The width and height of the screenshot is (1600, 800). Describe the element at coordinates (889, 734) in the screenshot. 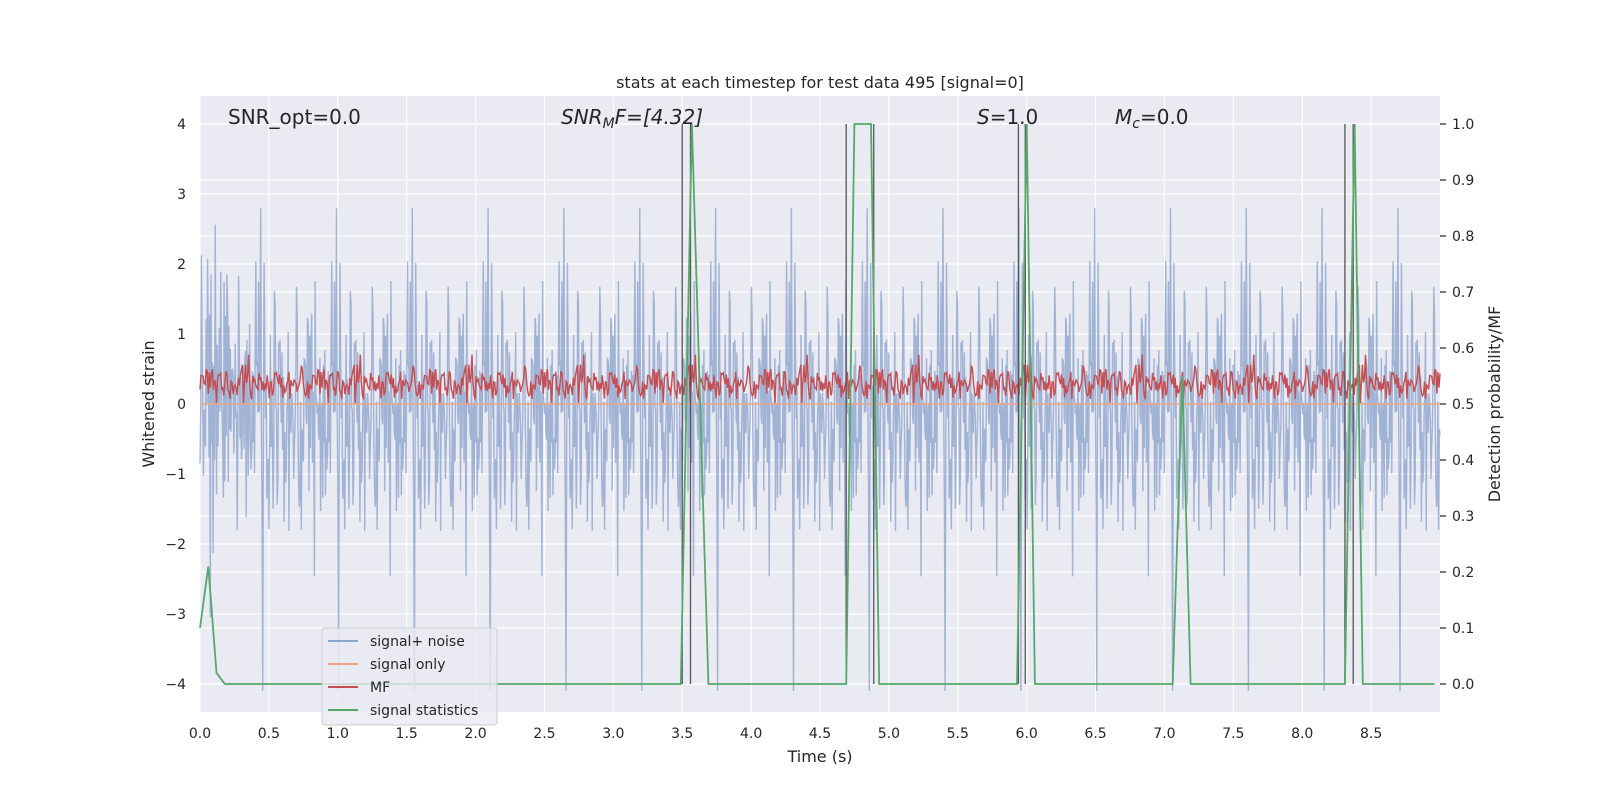

I see `x-tick-label: 5.0` at that location.